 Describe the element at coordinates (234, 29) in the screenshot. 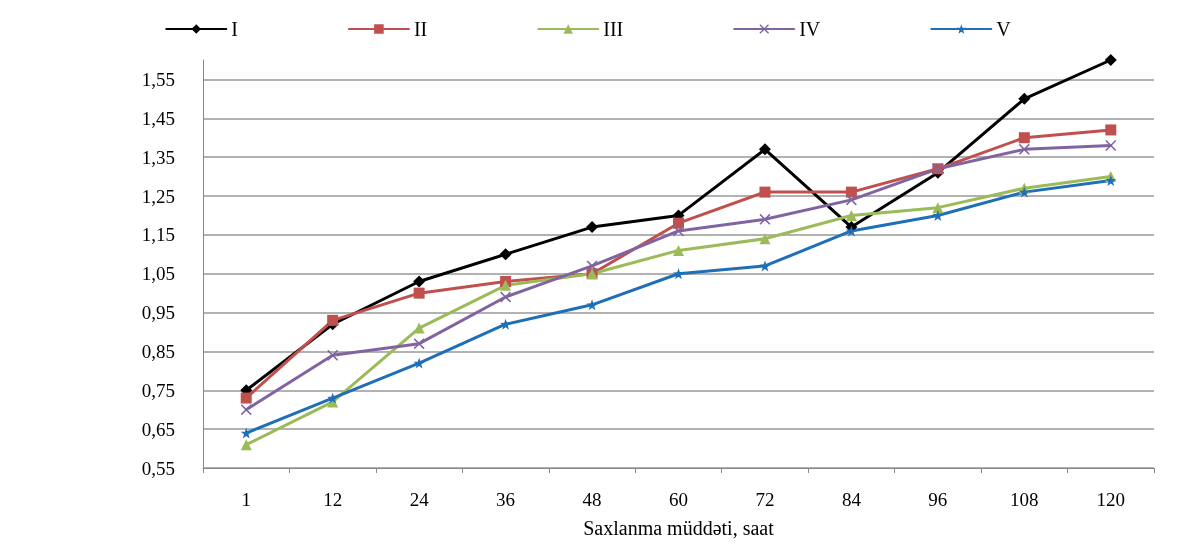

I see `legend-label: I` at that location.